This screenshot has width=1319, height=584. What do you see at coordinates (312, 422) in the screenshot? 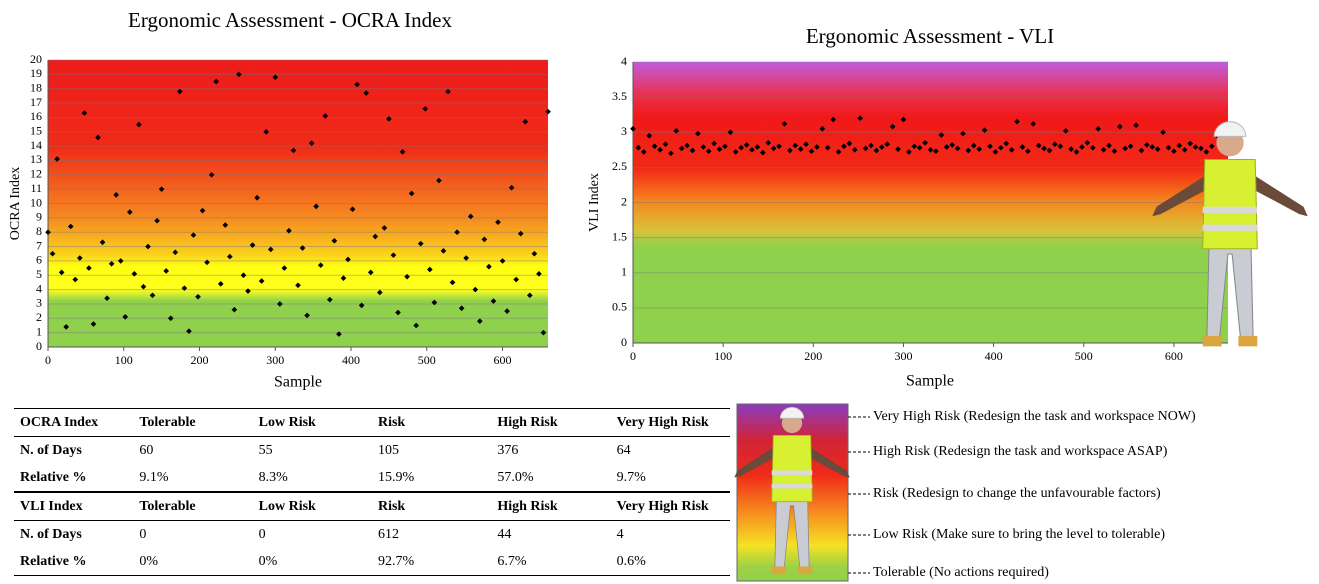
I see `table-cell: Low Risk` at bounding box center [312, 422].